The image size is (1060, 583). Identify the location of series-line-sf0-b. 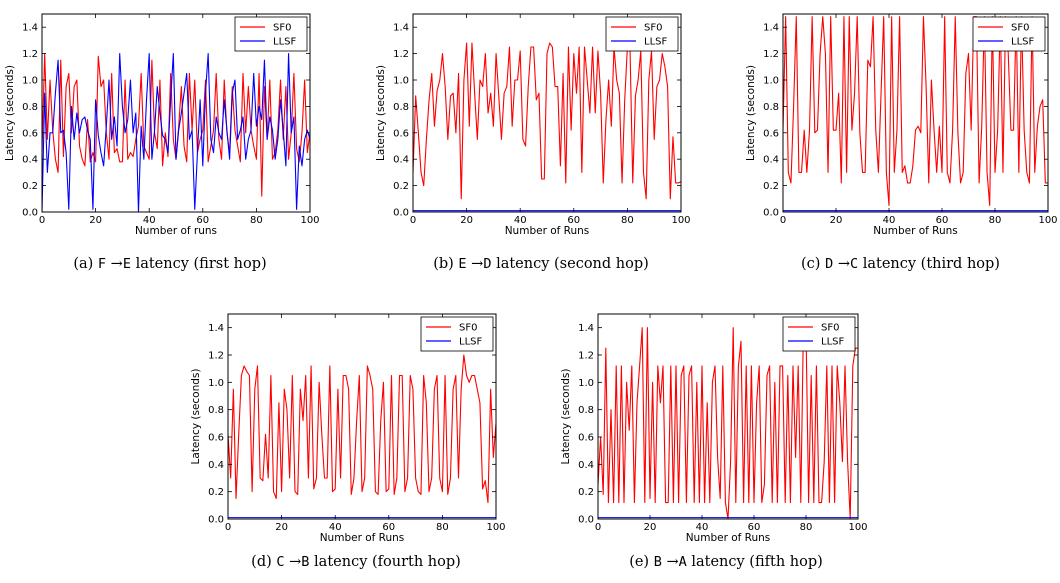
(547, 121).